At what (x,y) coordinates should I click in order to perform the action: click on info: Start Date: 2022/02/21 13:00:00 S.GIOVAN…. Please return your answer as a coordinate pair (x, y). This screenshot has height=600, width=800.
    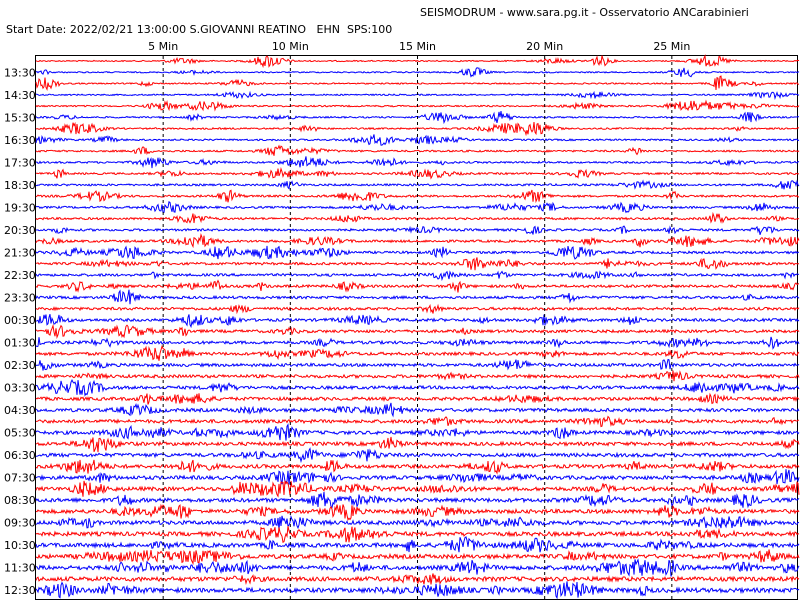
    Looking at the image, I should click on (199, 29).